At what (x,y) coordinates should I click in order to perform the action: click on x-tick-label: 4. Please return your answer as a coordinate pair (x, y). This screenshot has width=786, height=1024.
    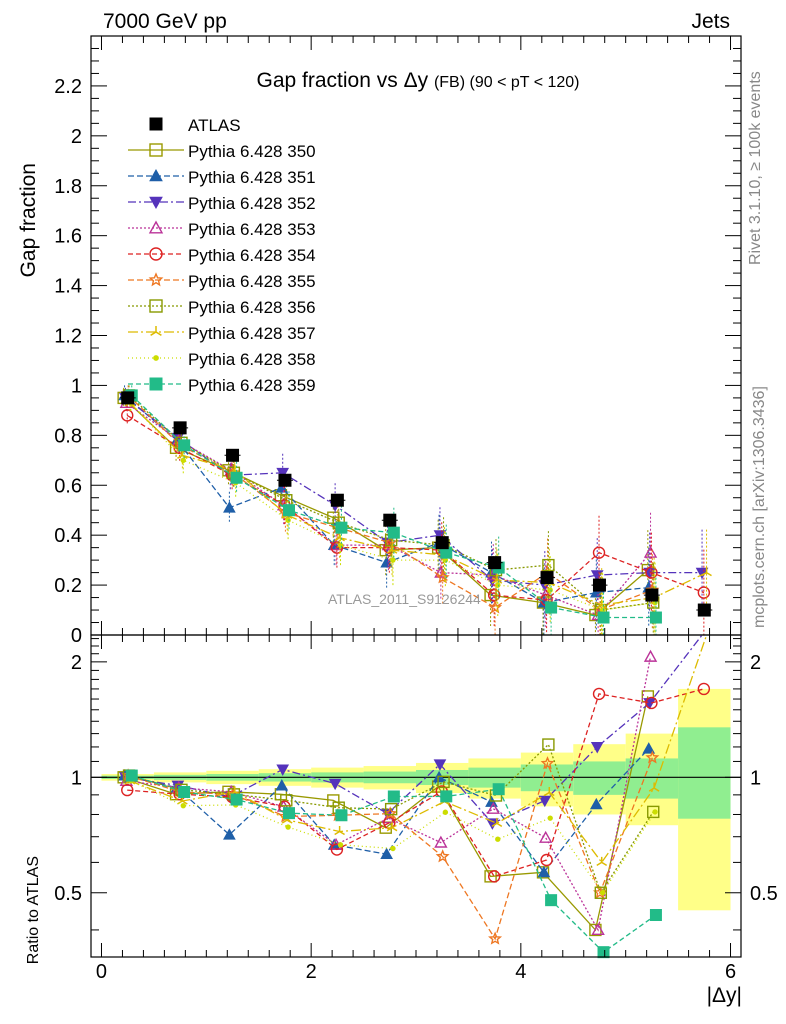
    Looking at the image, I should click on (520, 972).